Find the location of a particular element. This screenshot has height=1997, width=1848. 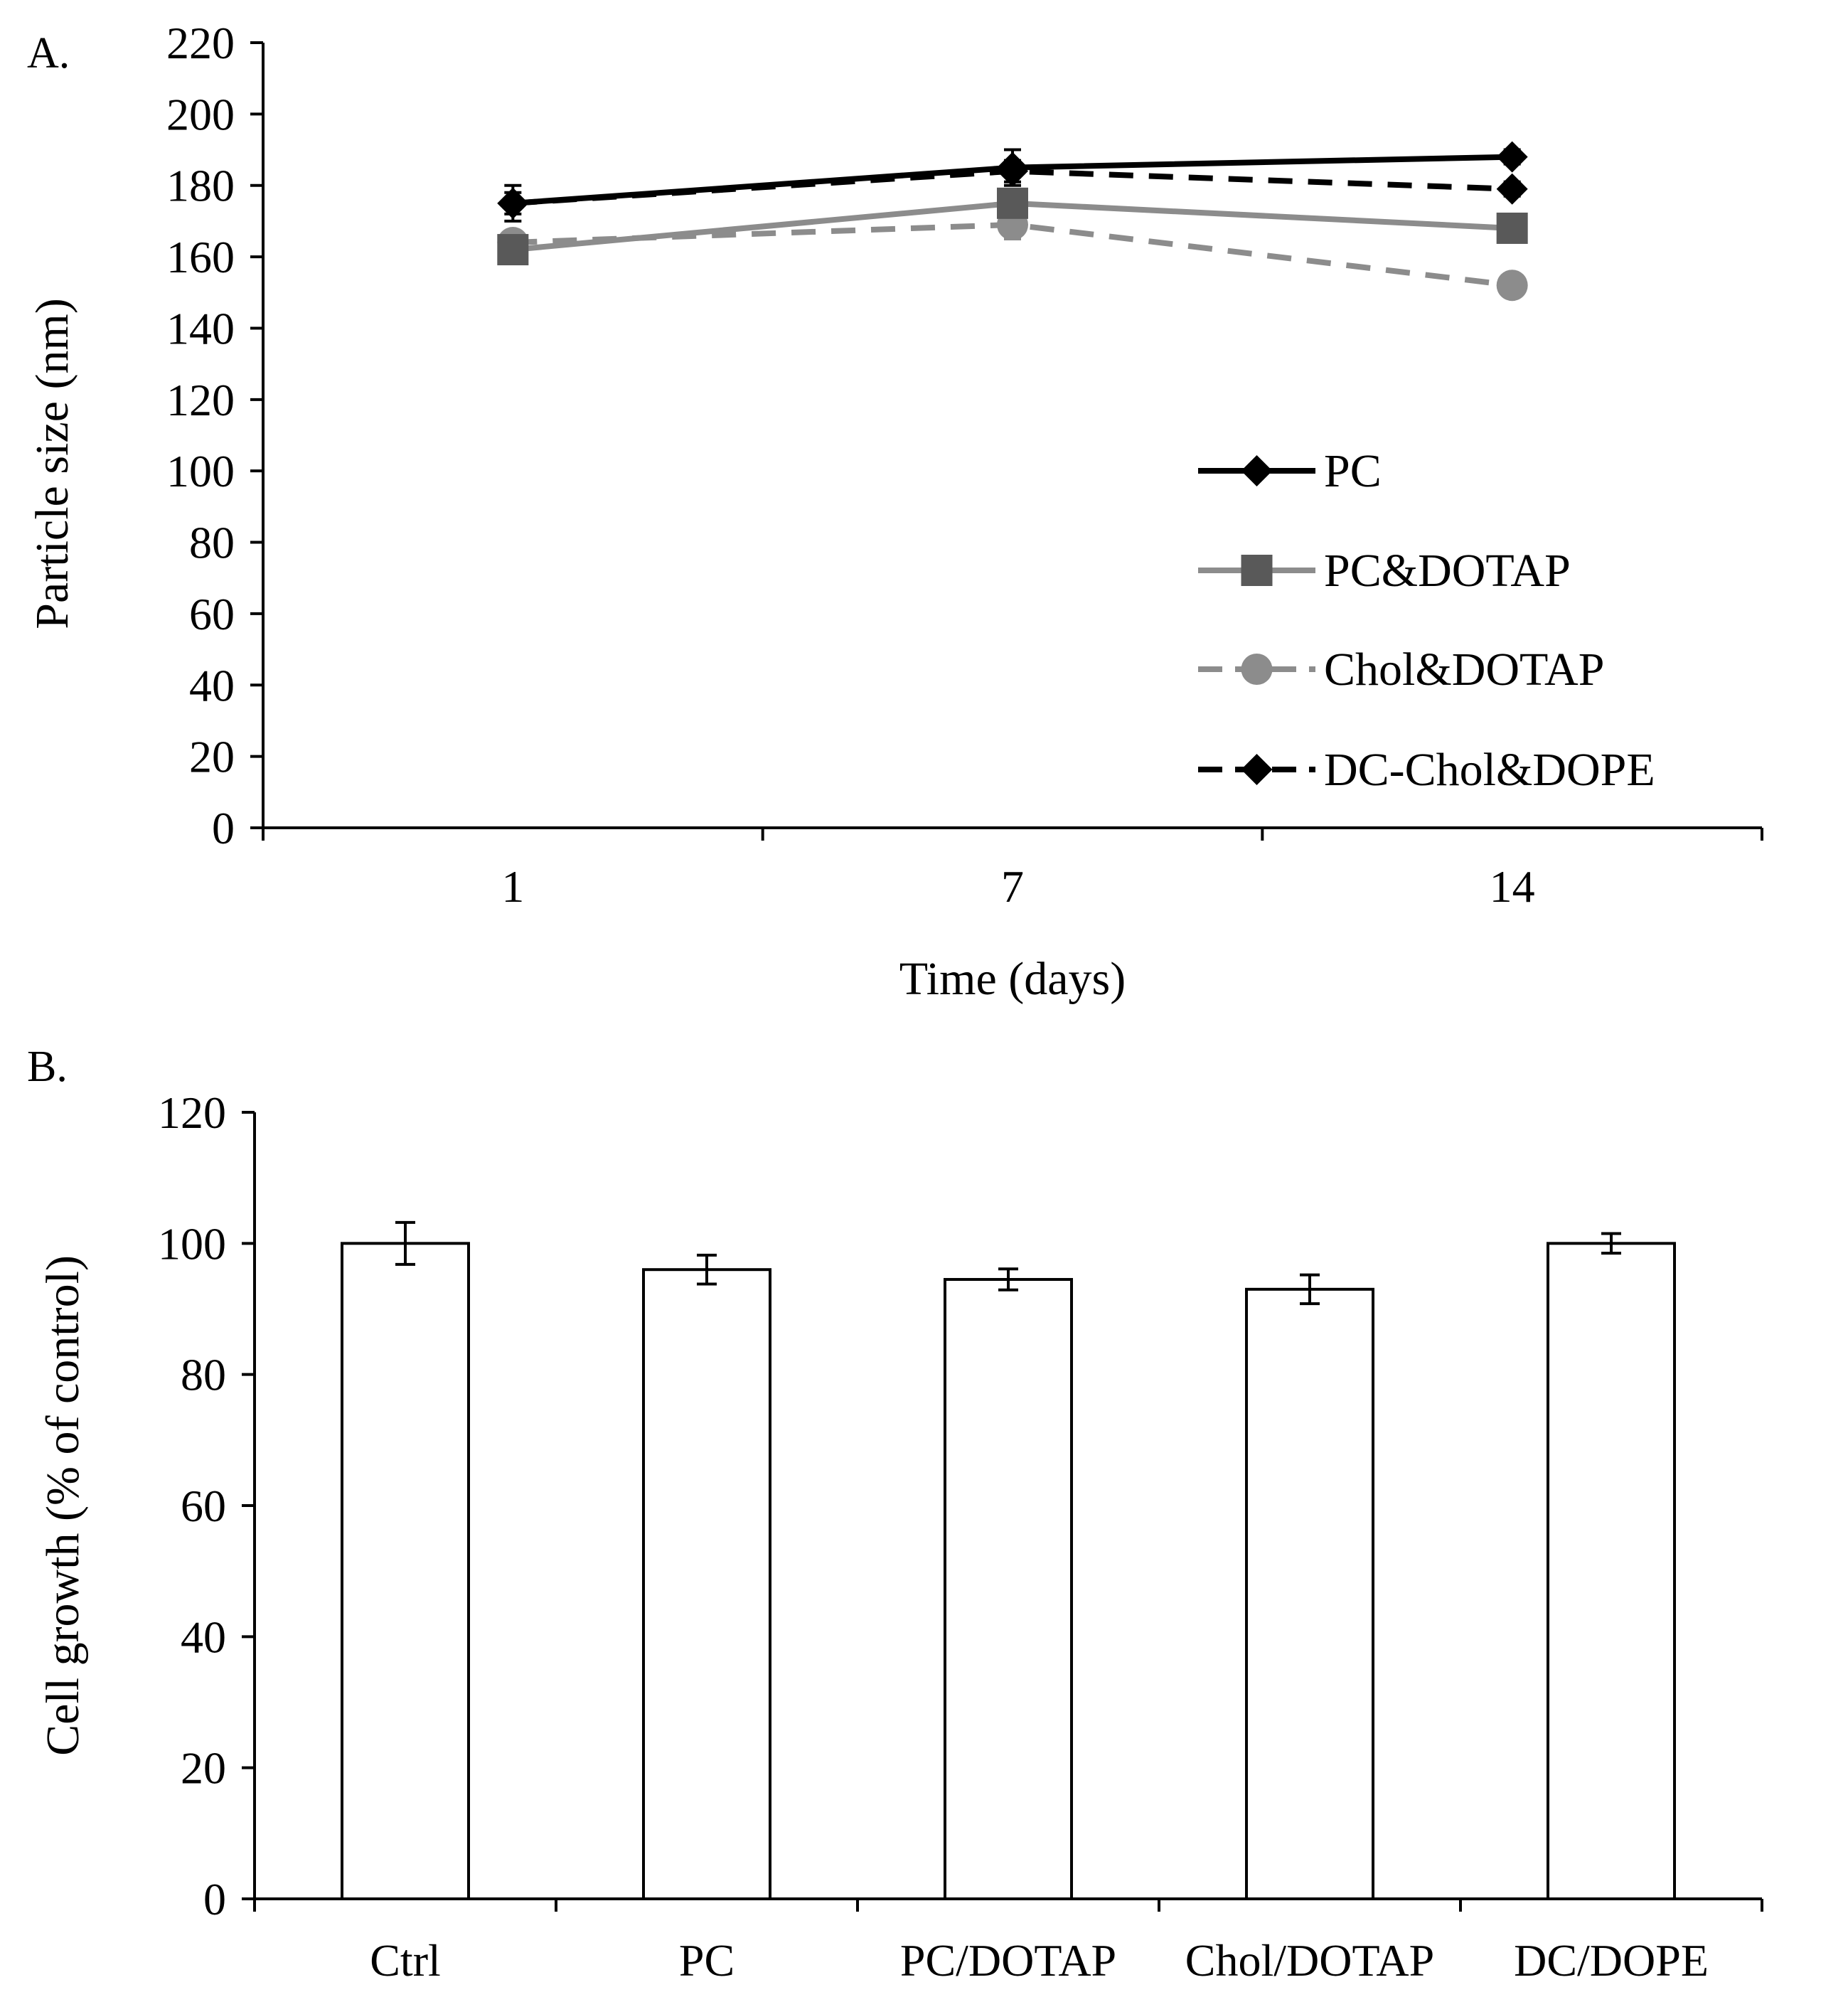

series-pc-dotap is located at coordinates (1013, 226).